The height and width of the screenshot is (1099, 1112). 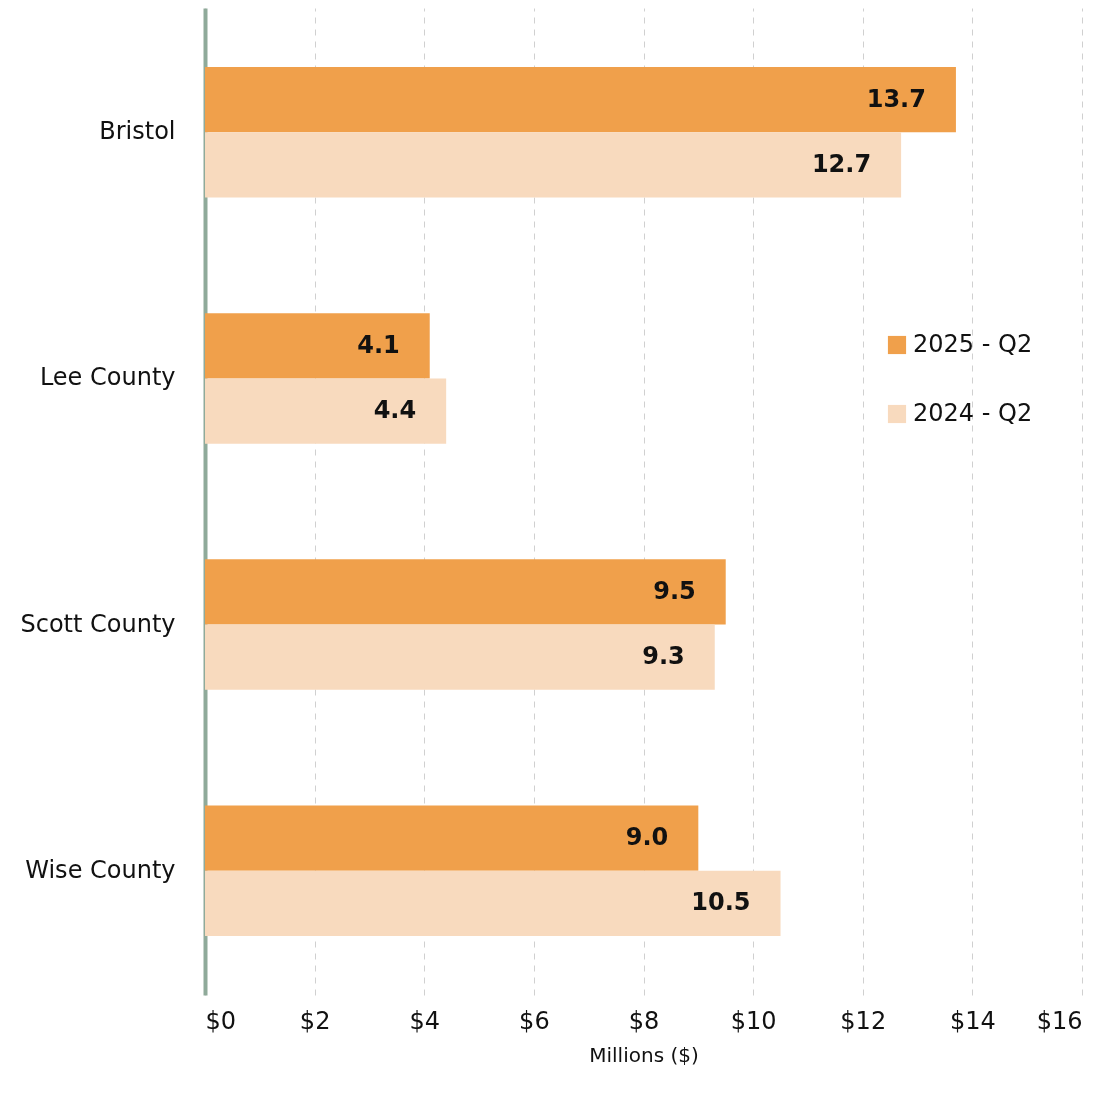 I want to click on x-tick-label: $12, so click(x=863, y=1020).